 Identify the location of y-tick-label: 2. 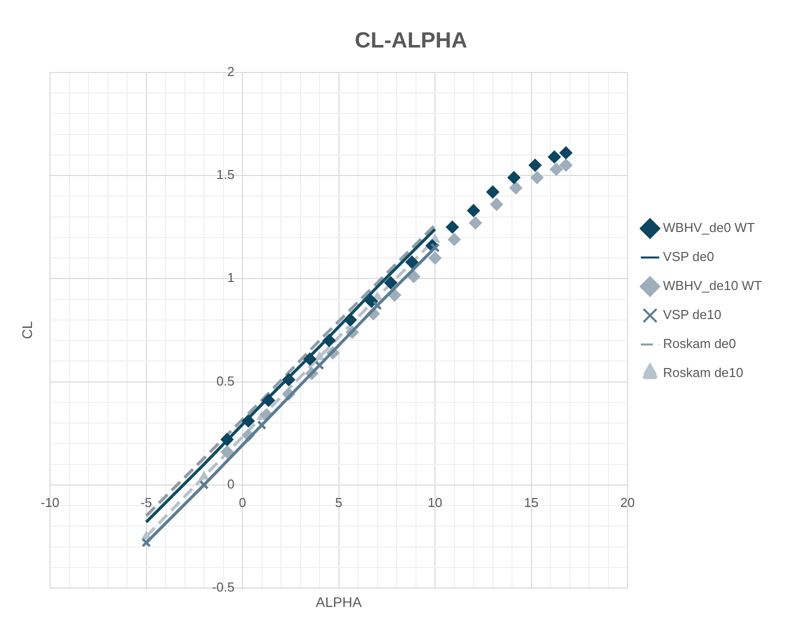
(231, 71).